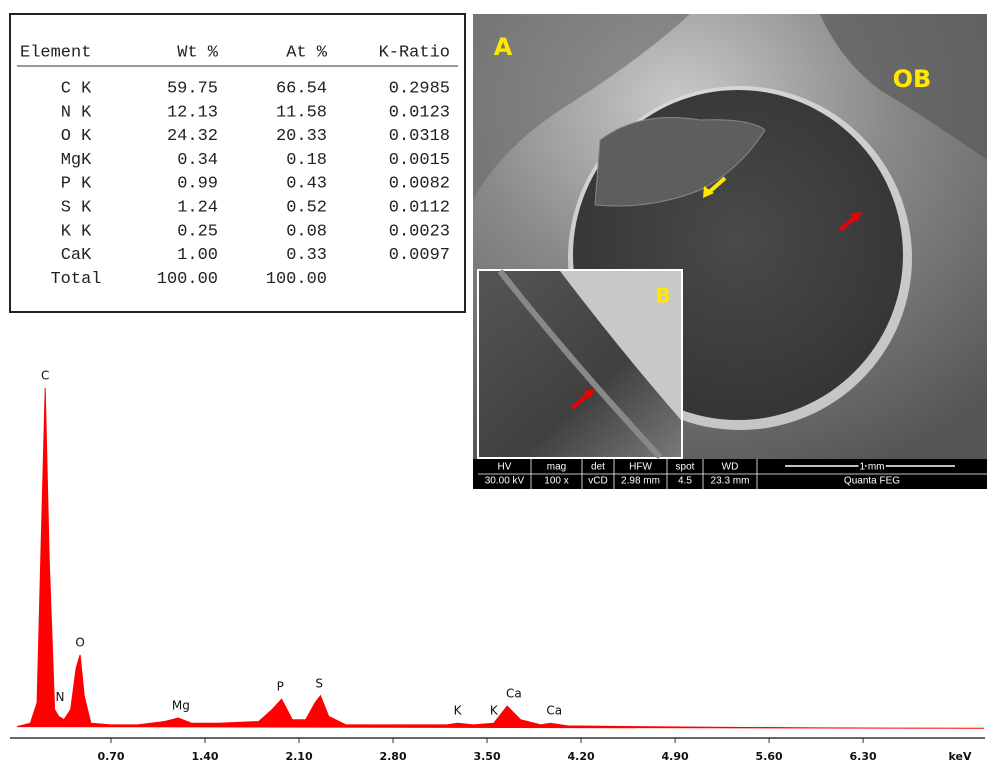 This screenshot has height=773, width=1000. What do you see at coordinates (680, 162) in the screenshot?
I see `sem-flake` at bounding box center [680, 162].